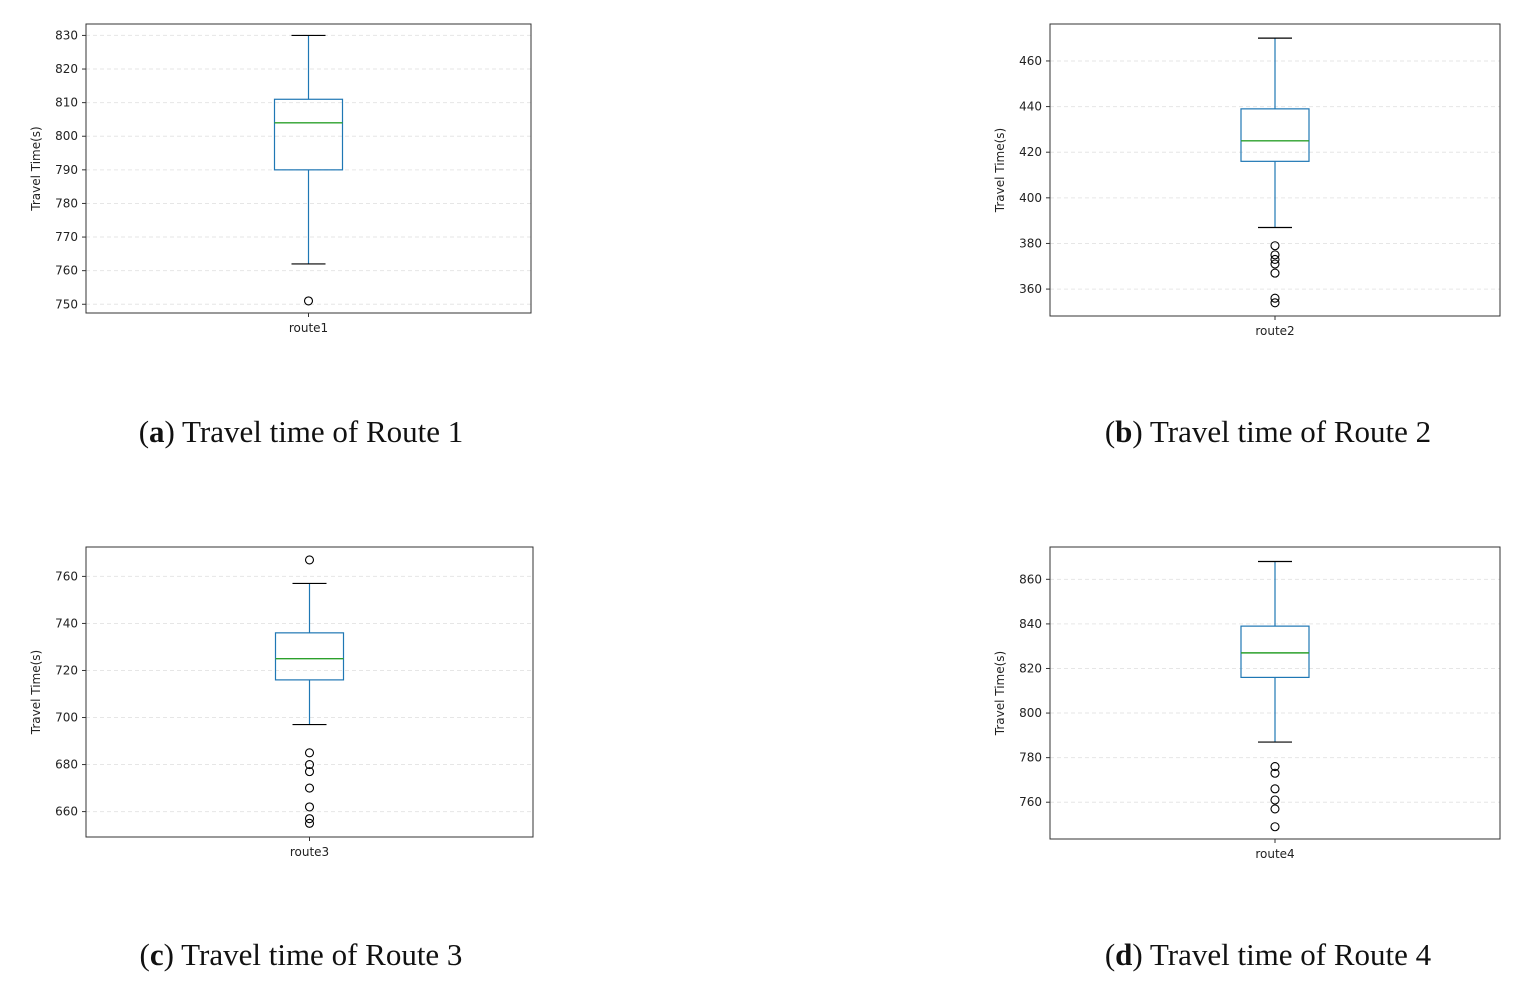  What do you see at coordinates (66, 718) in the screenshot?
I see `y-tick-label: 700` at bounding box center [66, 718].